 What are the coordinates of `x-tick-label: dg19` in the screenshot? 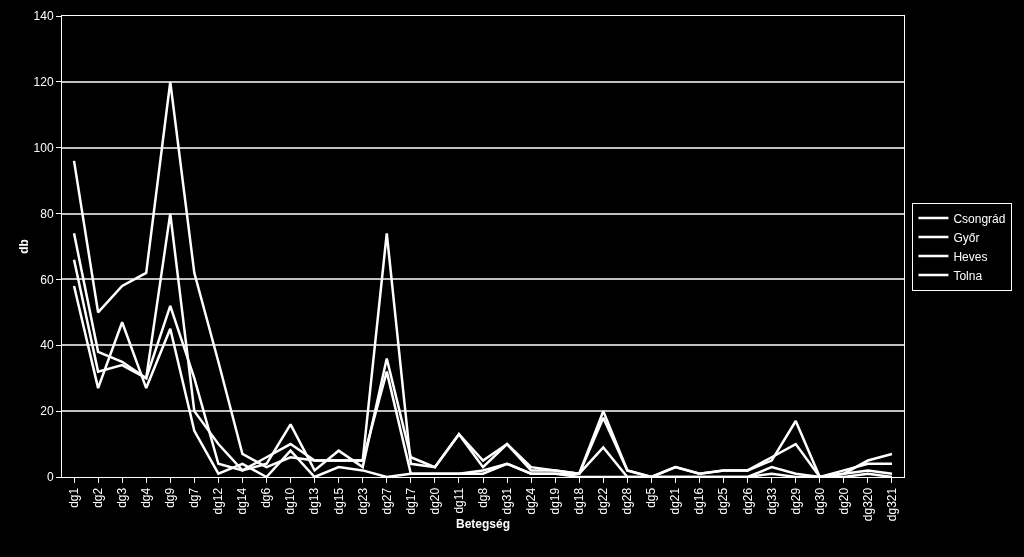 It's located at (555, 501).